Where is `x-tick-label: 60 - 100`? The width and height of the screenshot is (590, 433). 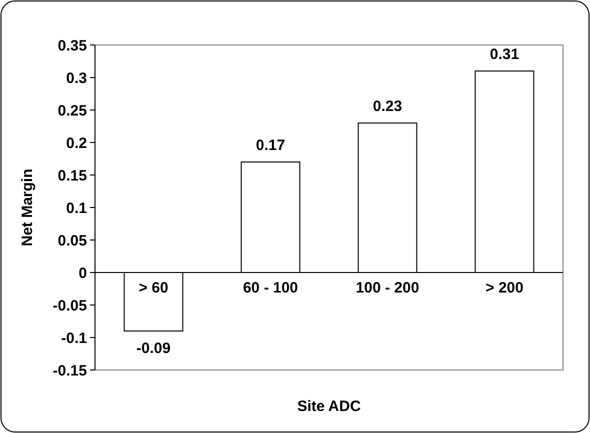
x-tick-label: 60 - 100 is located at coordinates (270, 288).